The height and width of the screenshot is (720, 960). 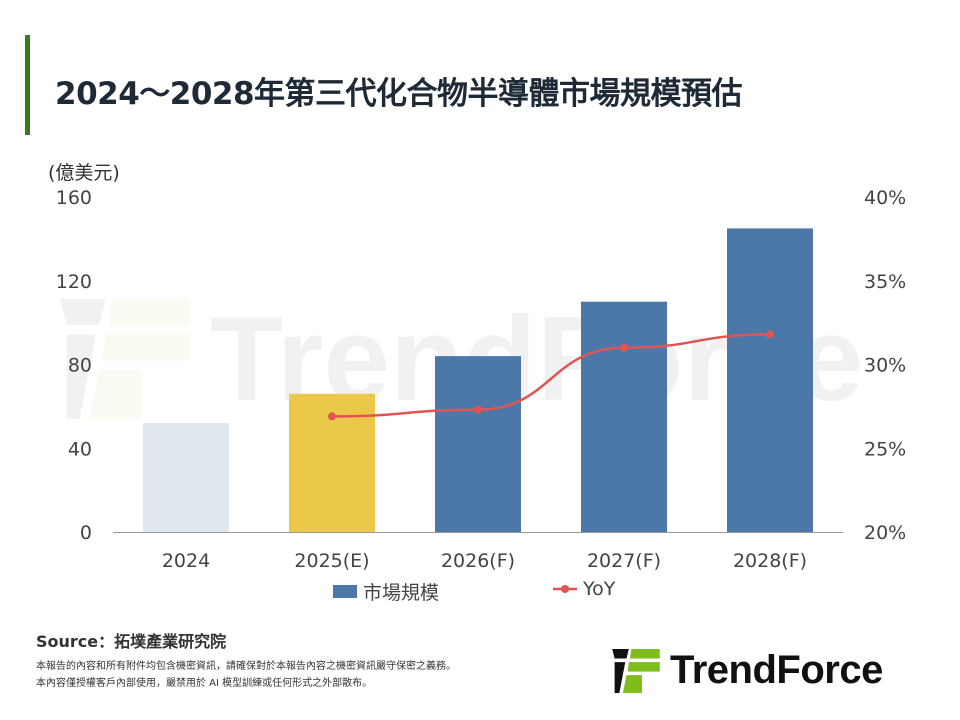 I want to click on y2-tick-label: 25%, so click(x=885, y=449).